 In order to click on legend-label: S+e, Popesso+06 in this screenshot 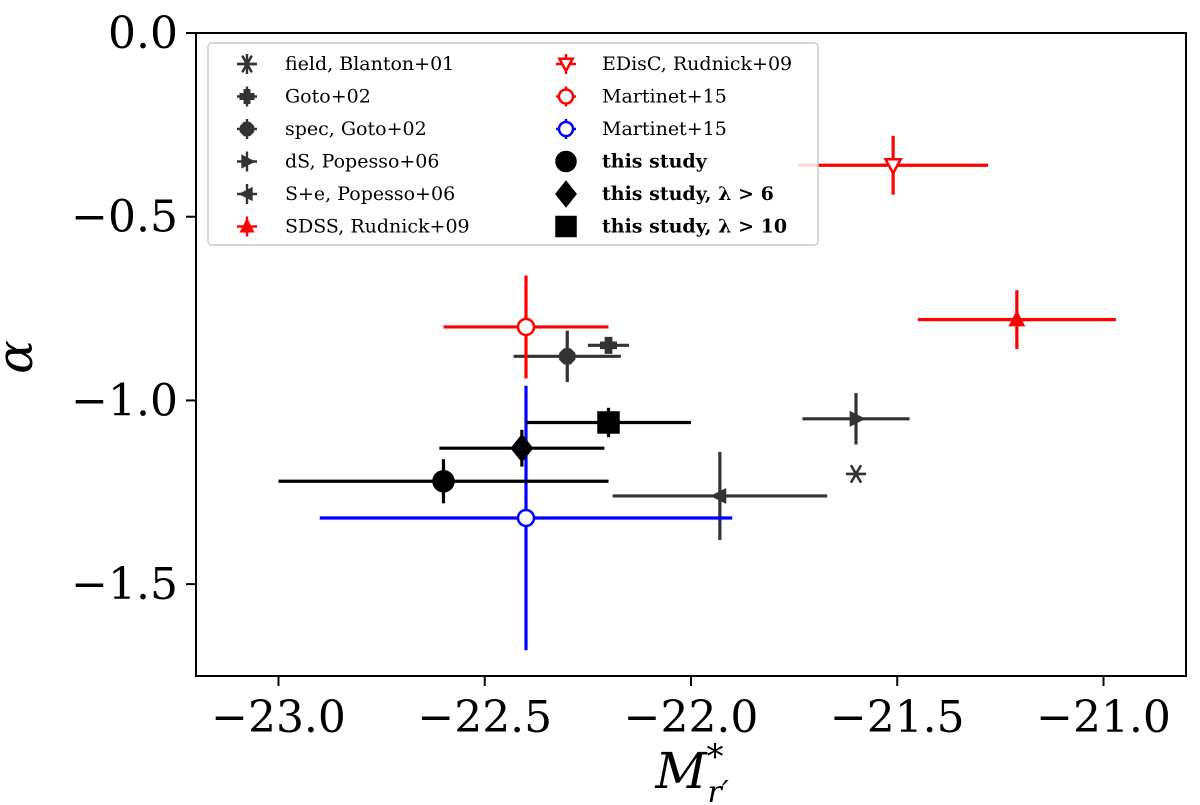, I will do `click(370, 194)`.